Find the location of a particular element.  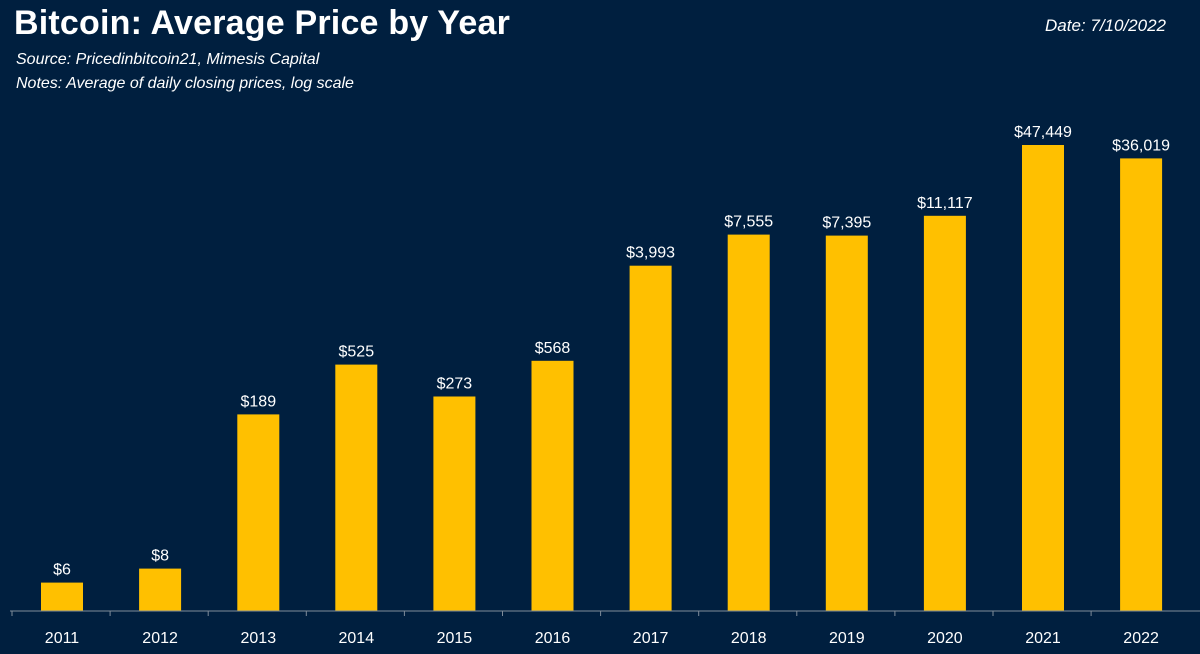

x-tick-label-2011: 2011 is located at coordinates (62, 638).